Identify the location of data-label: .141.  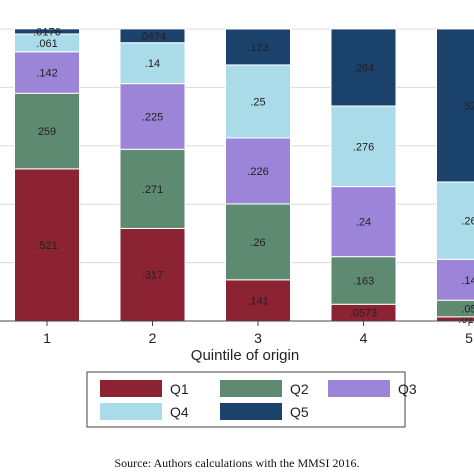
(257, 301).